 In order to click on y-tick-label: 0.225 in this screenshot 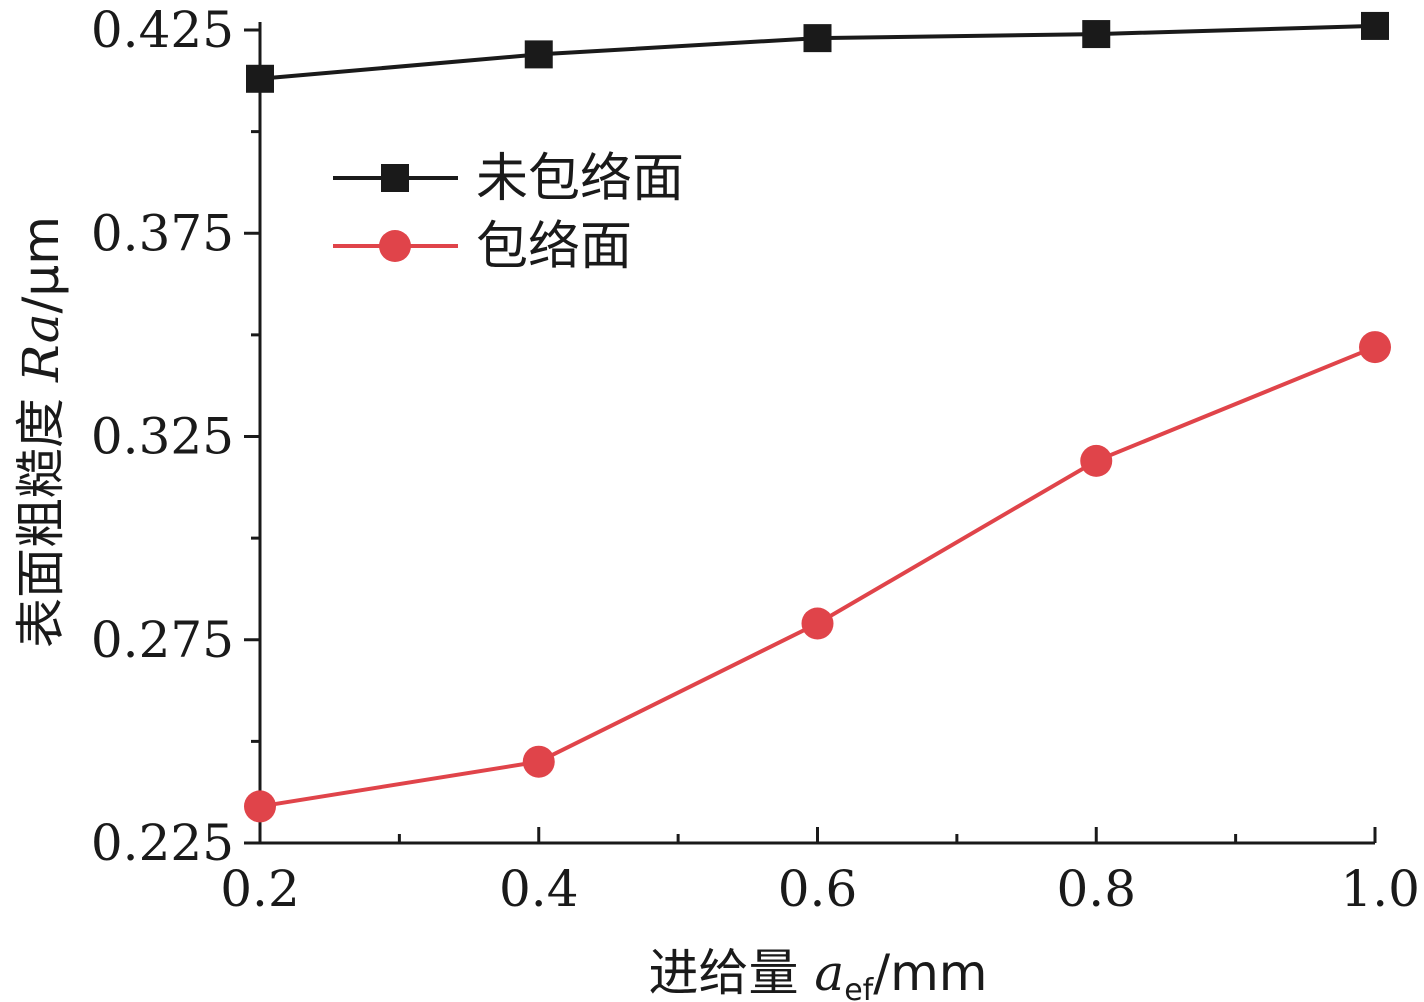, I will do `click(162, 843)`.